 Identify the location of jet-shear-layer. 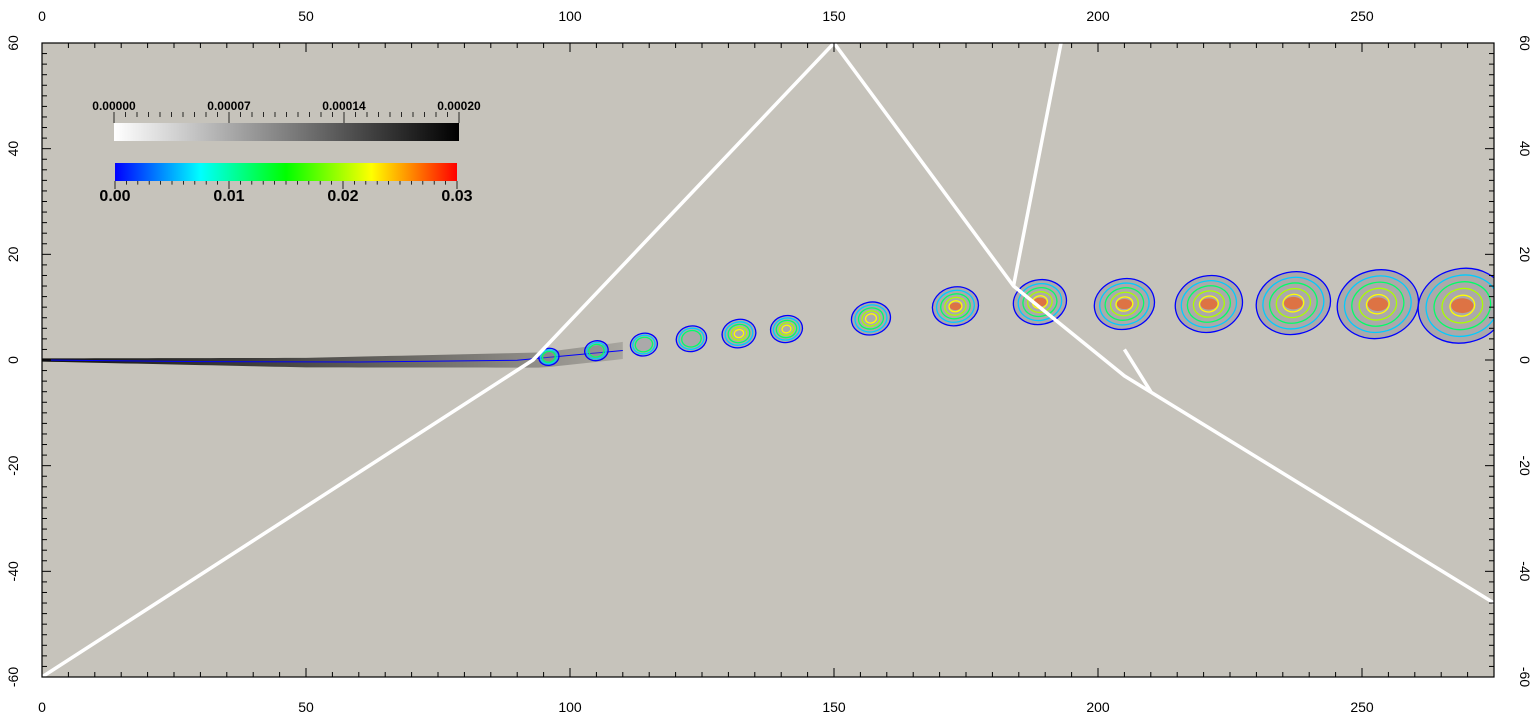
(768, 317).